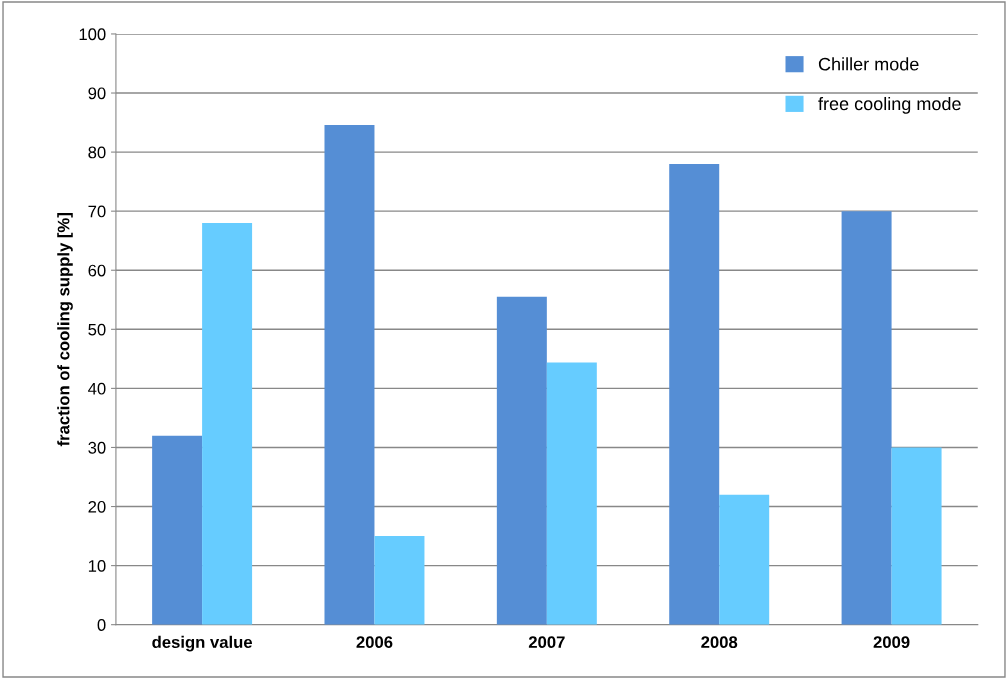 The width and height of the screenshot is (1008, 679). Describe the element at coordinates (97, 566) in the screenshot. I see `y-tick-label: 10` at that location.